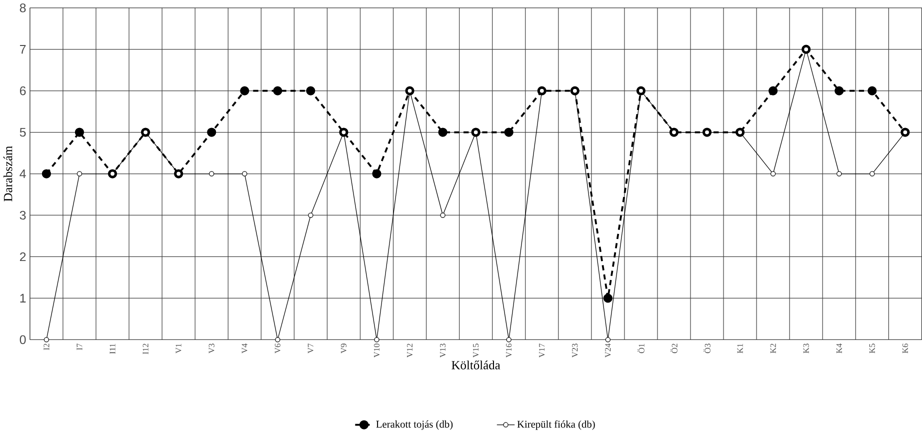  Describe the element at coordinates (211, 348) in the screenshot. I see `x-tick-label: V3` at that location.